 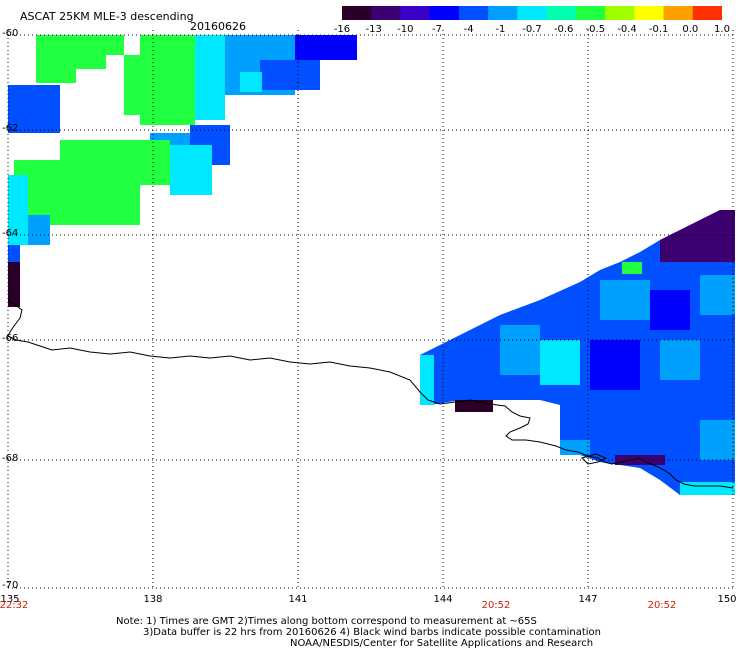 What do you see at coordinates (727, 599) in the screenshot?
I see `lon-label: 150` at bounding box center [727, 599].